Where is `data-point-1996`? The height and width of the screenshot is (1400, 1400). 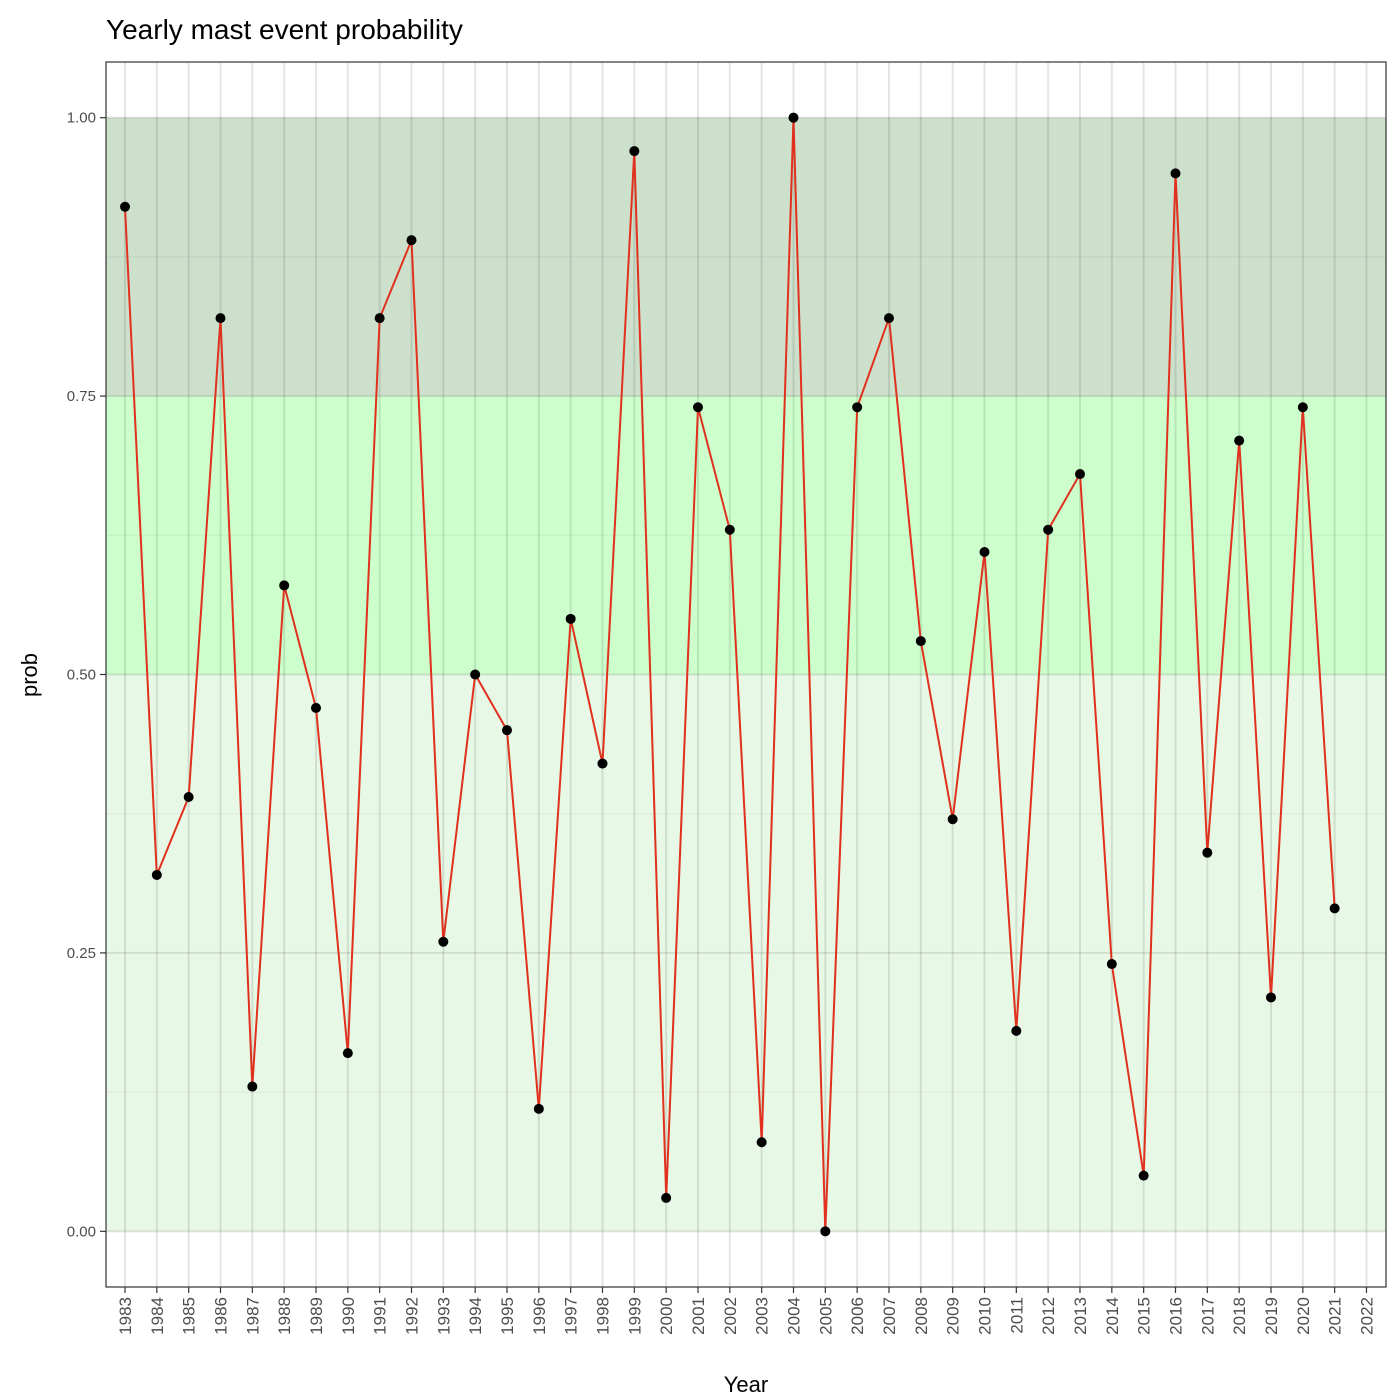
data-point-1996 is located at coordinates (538, 1108).